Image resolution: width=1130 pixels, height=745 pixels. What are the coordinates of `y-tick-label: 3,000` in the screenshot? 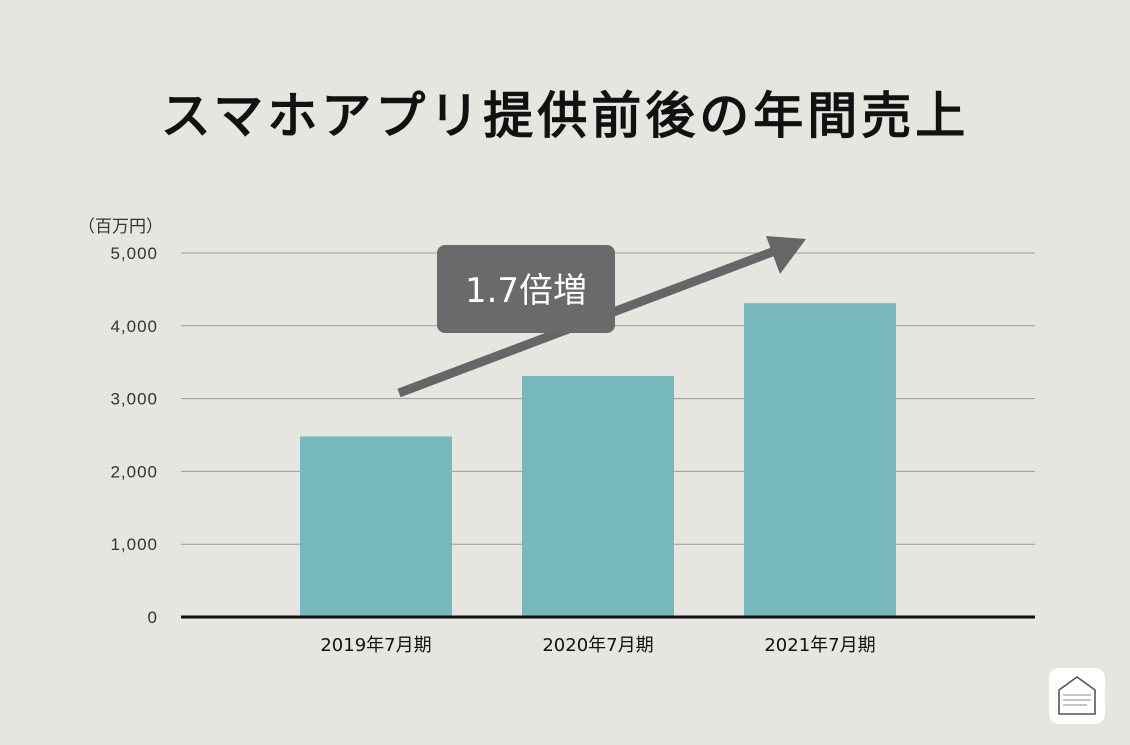 It's located at (134, 399).